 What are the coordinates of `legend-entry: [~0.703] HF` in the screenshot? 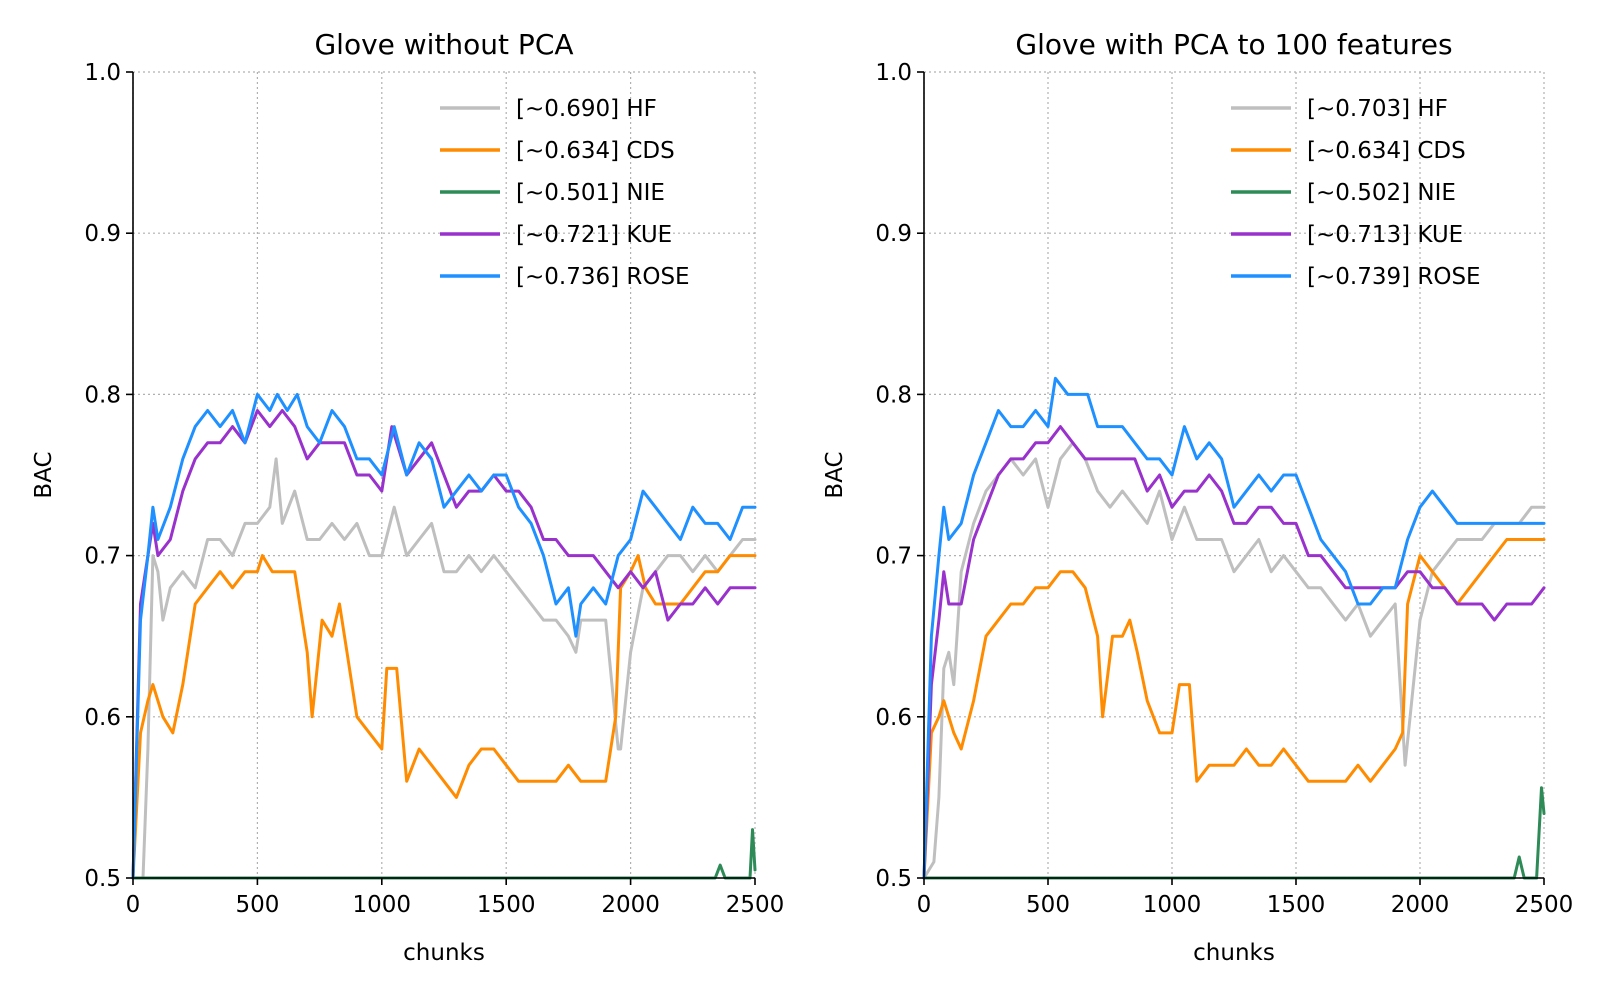 It's located at (1377, 109).